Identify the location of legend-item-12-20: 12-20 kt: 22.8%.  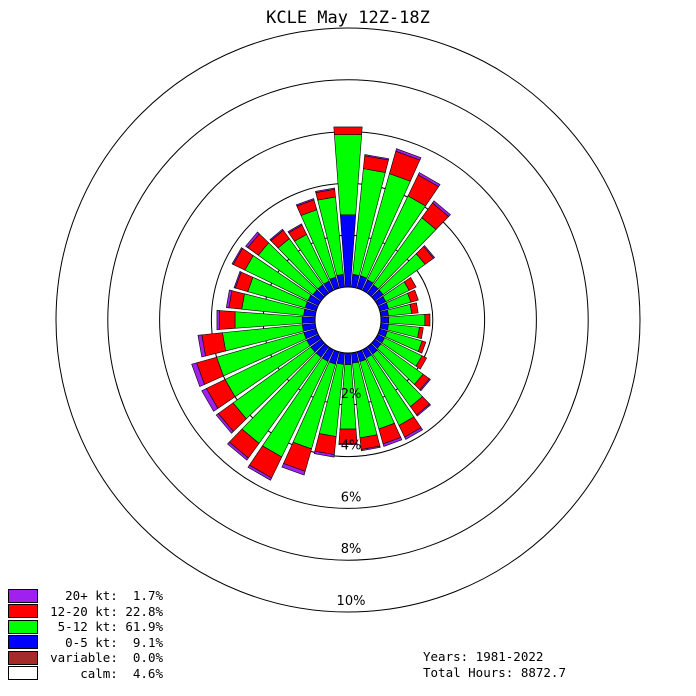
(85, 612).